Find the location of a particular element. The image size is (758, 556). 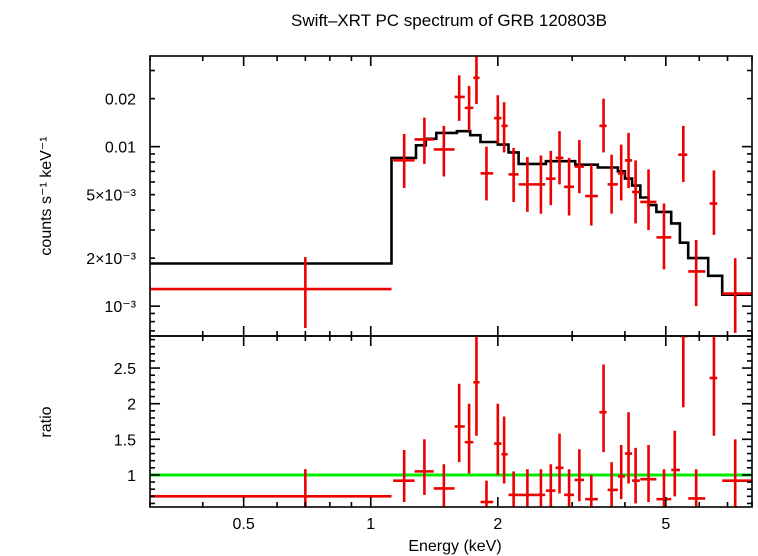

spectrum-y-tick-label: 10⁻³ is located at coordinates (120, 307).